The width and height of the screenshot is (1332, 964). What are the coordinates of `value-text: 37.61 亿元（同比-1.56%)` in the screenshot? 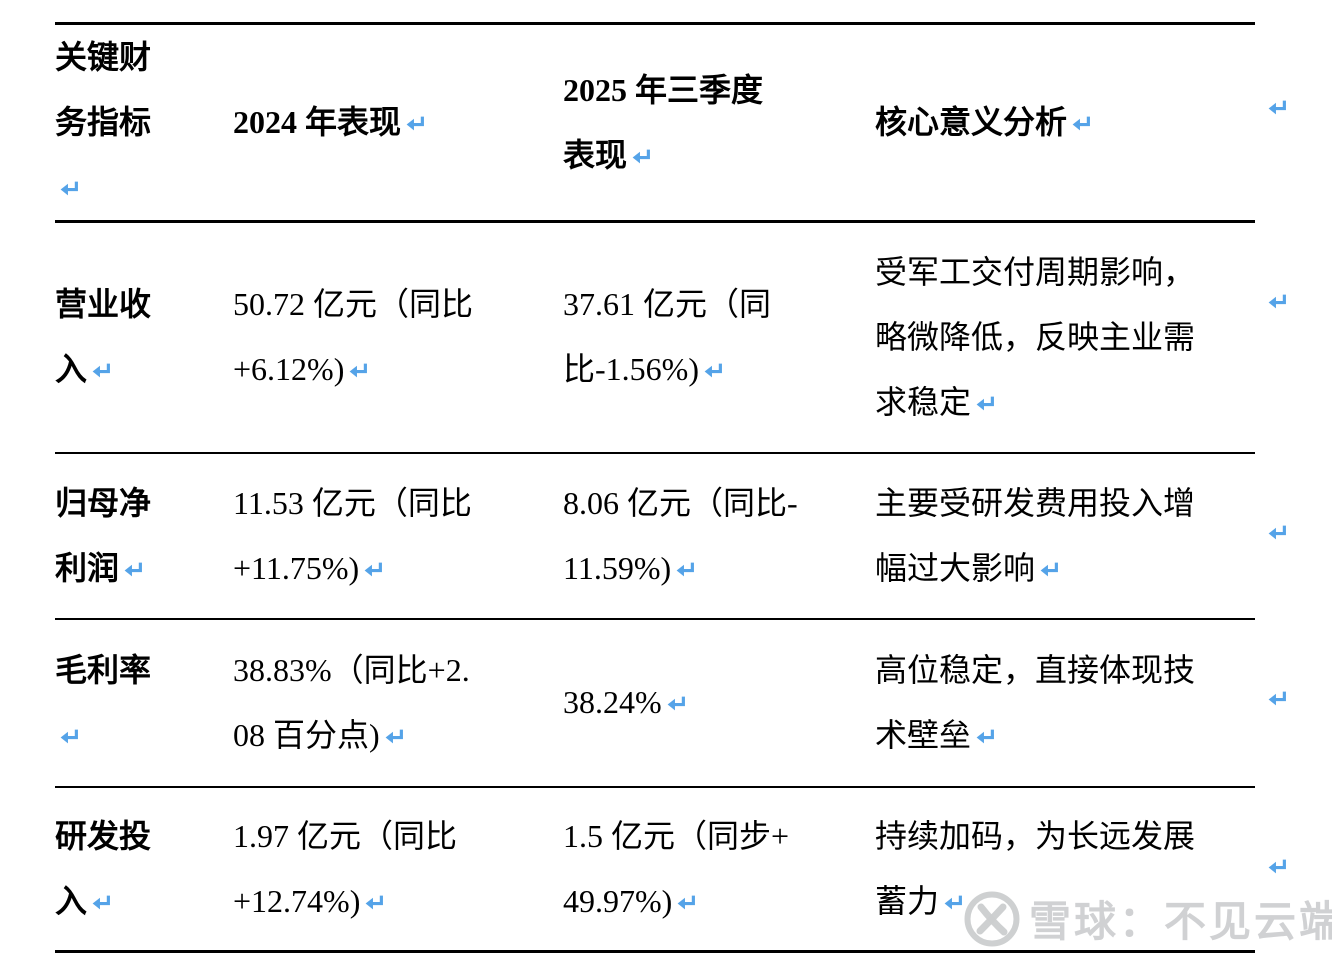 It's located at (667, 337).